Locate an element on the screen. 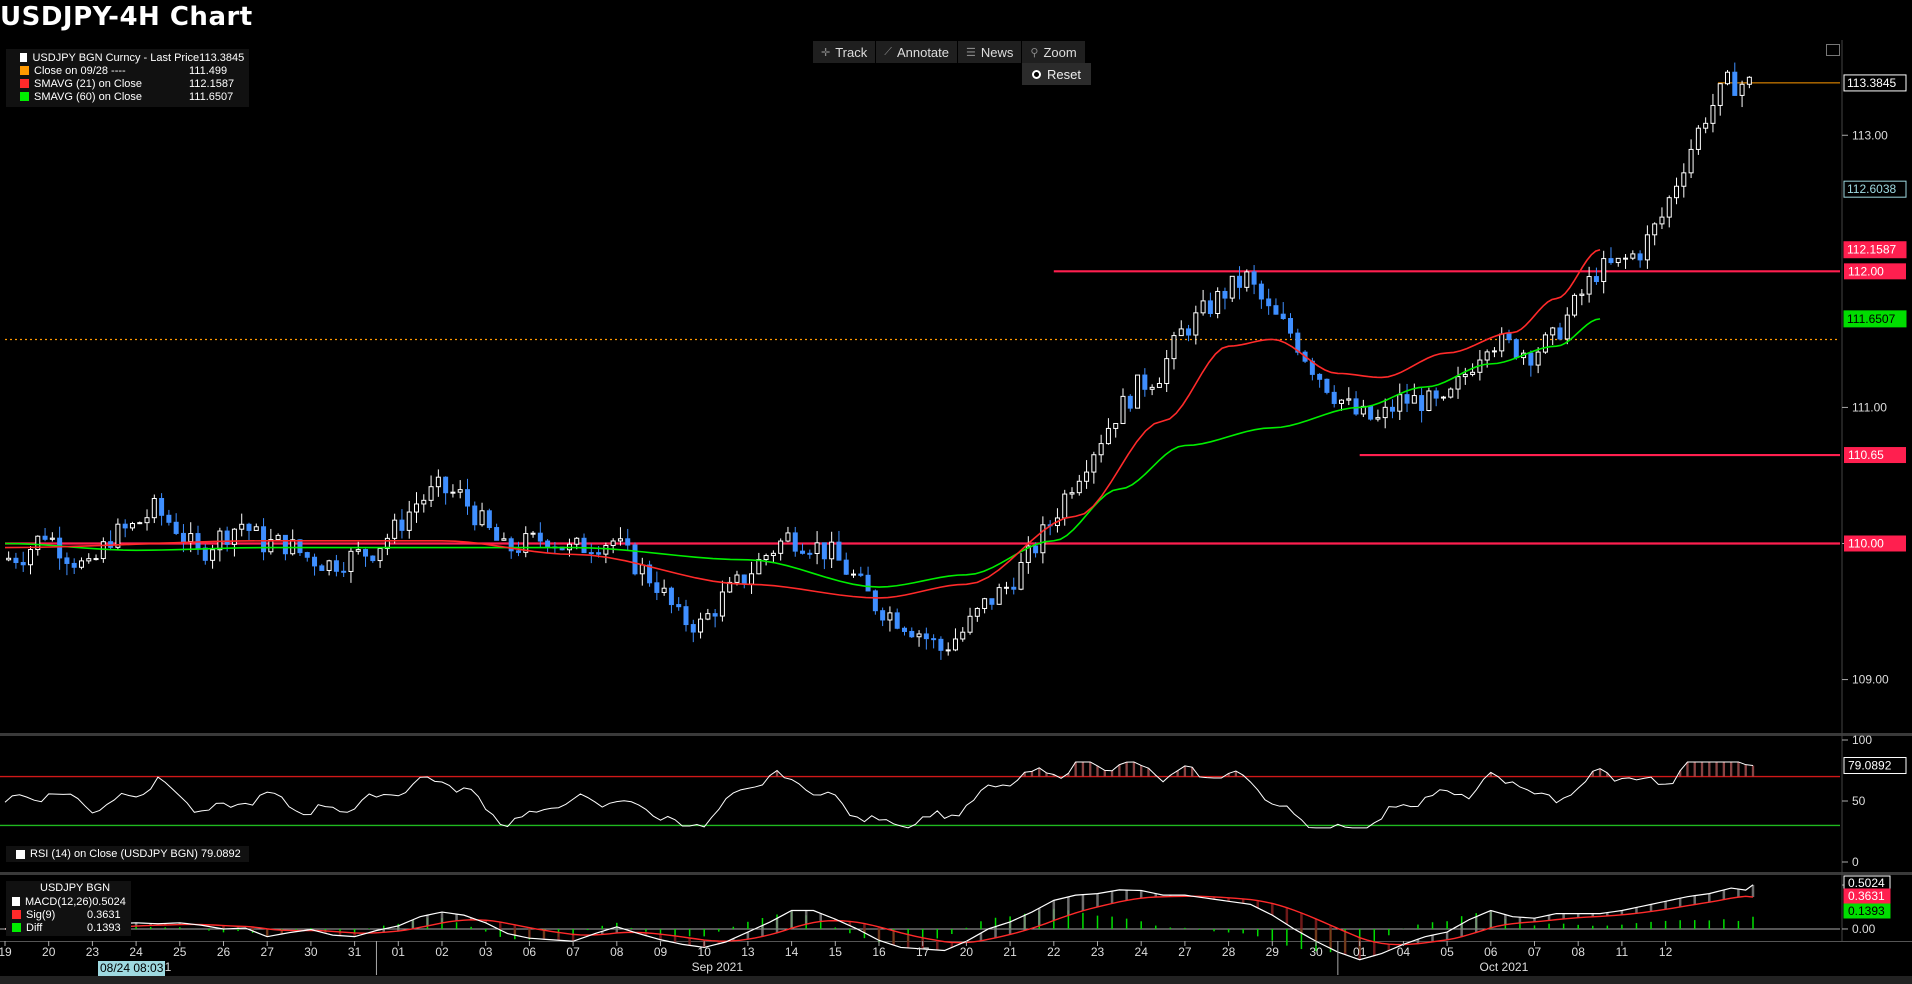 The width and height of the screenshot is (1912, 984). reset-button: Reset is located at coordinates (1056, 74).